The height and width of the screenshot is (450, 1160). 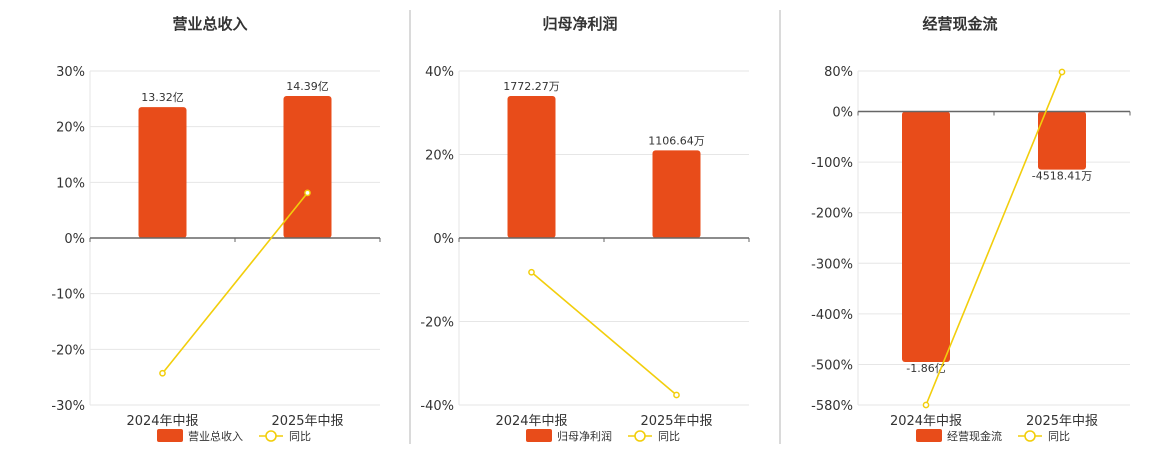 What do you see at coordinates (832, 163) in the screenshot?
I see `y-tick-label: -100%` at bounding box center [832, 163].